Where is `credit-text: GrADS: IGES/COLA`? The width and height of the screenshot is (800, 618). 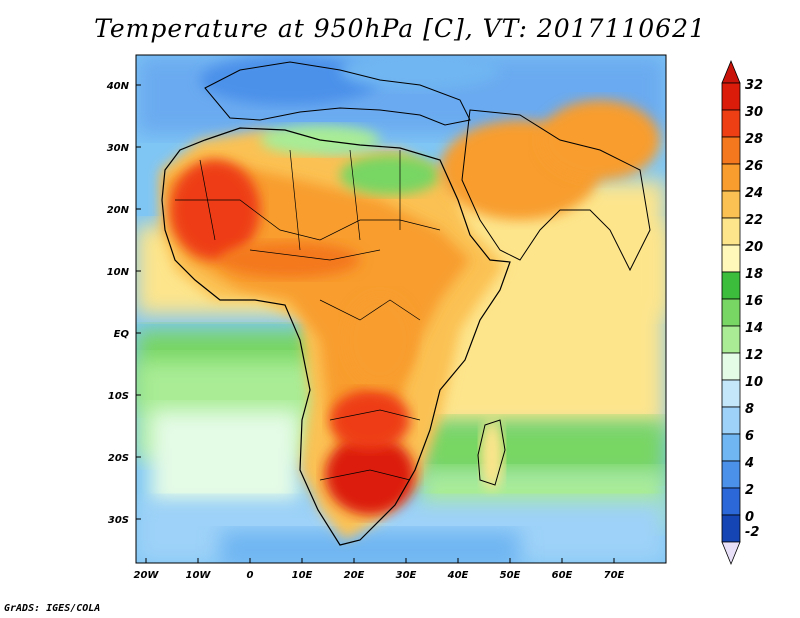 credit-text: GrADS: IGES/COLA is located at coordinates (52, 608).